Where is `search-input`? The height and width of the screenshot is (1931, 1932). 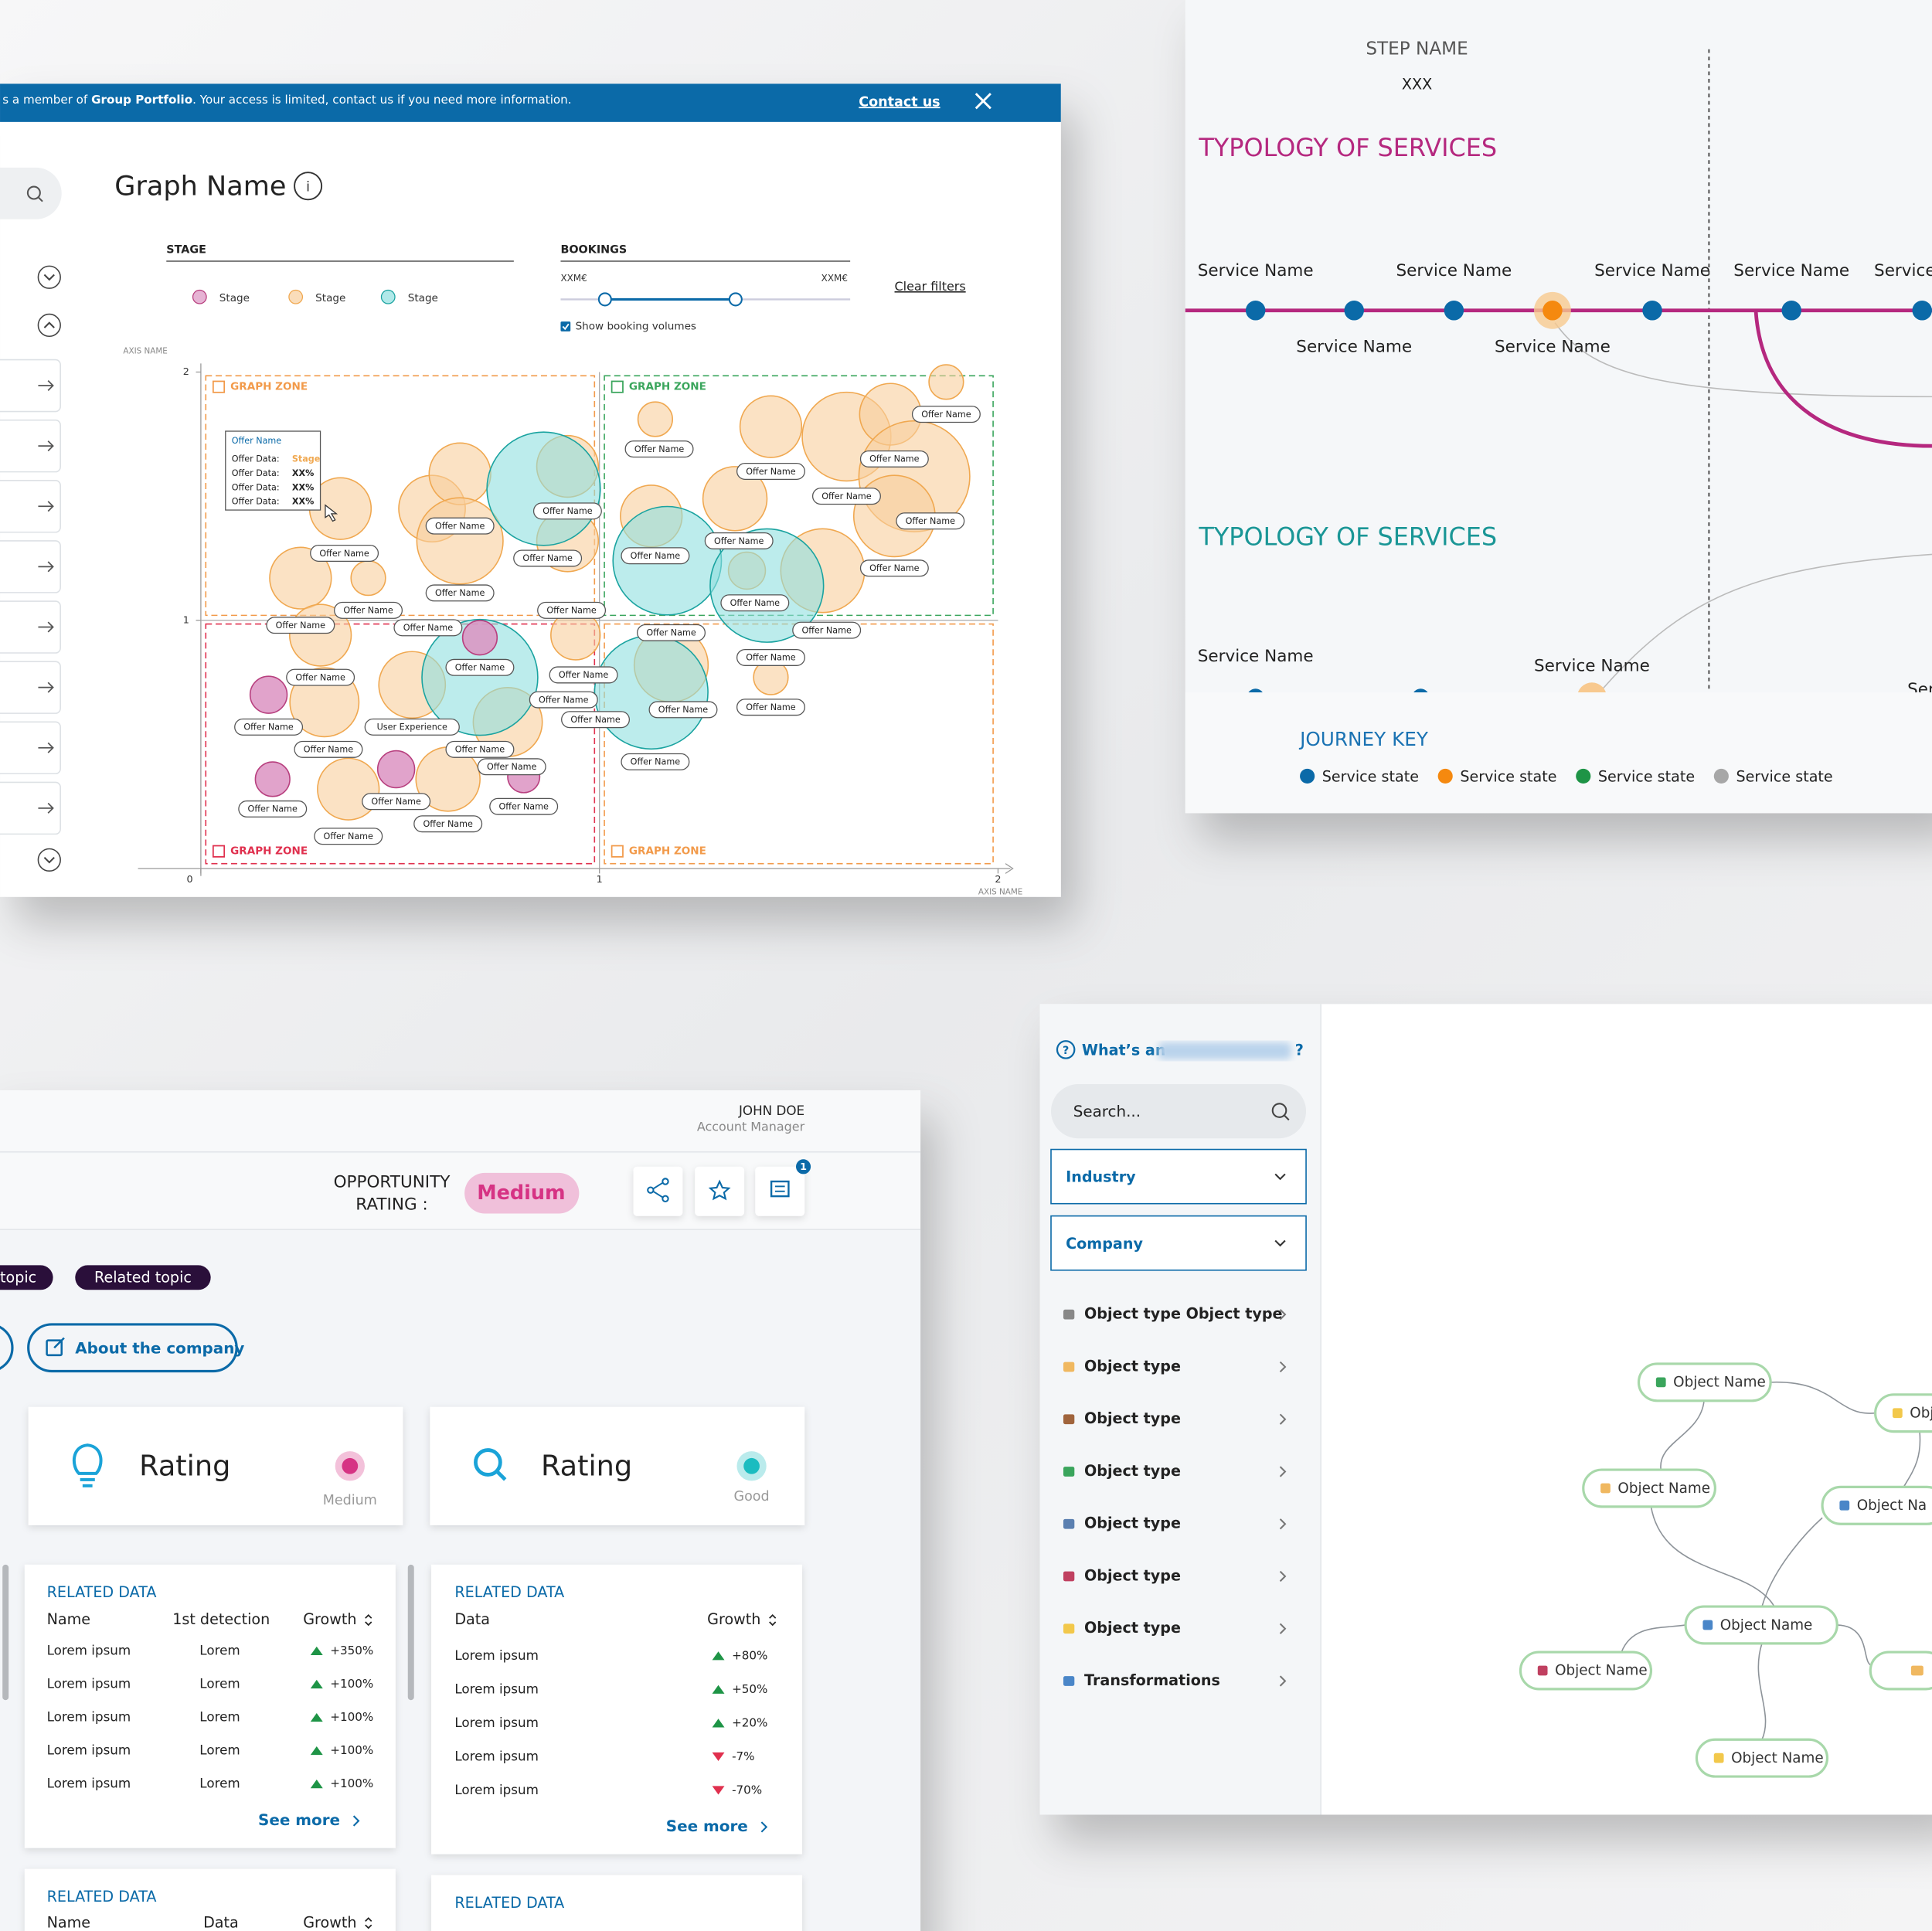 search-input is located at coordinates (1179, 1111).